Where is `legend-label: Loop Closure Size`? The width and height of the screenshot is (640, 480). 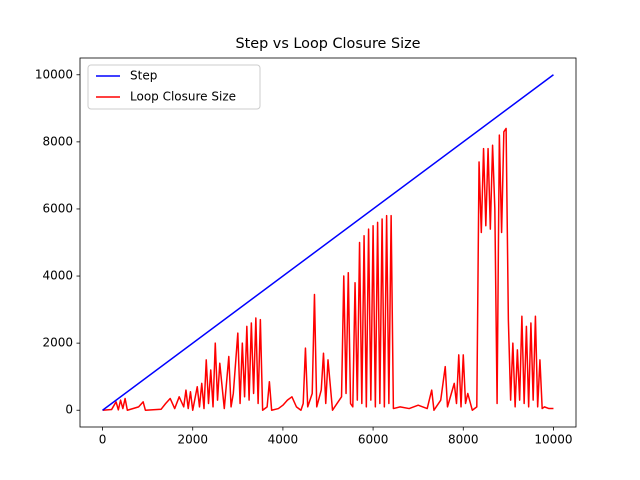
legend-label: Loop Closure Size is located at coordinates (183, 97).